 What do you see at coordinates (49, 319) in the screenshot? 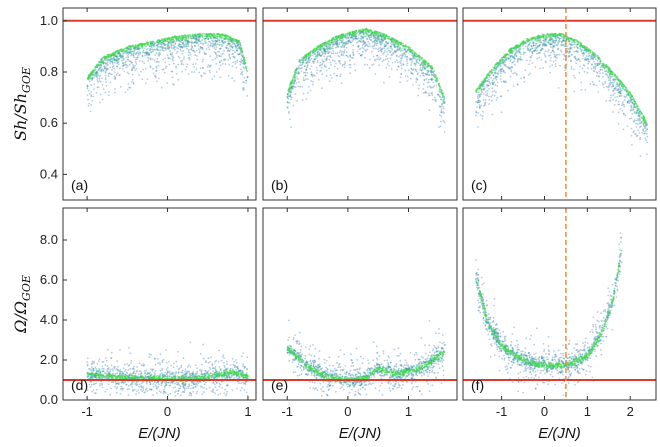
I see `y-tick-label: 4.0` at bounding box center [49, 319].